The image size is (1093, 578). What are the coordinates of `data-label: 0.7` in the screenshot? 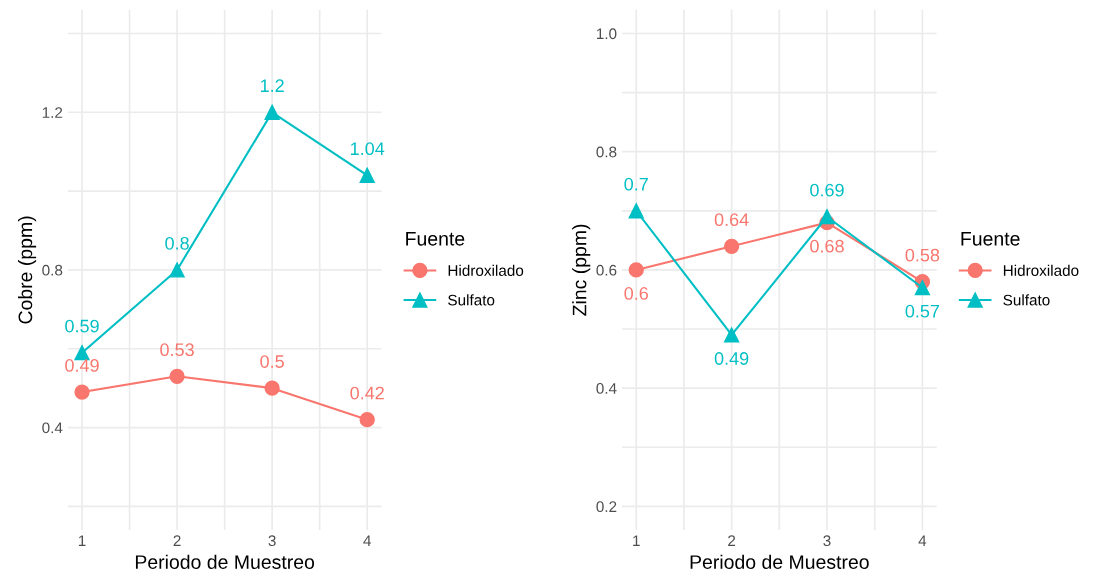 It's located at (636, 184).